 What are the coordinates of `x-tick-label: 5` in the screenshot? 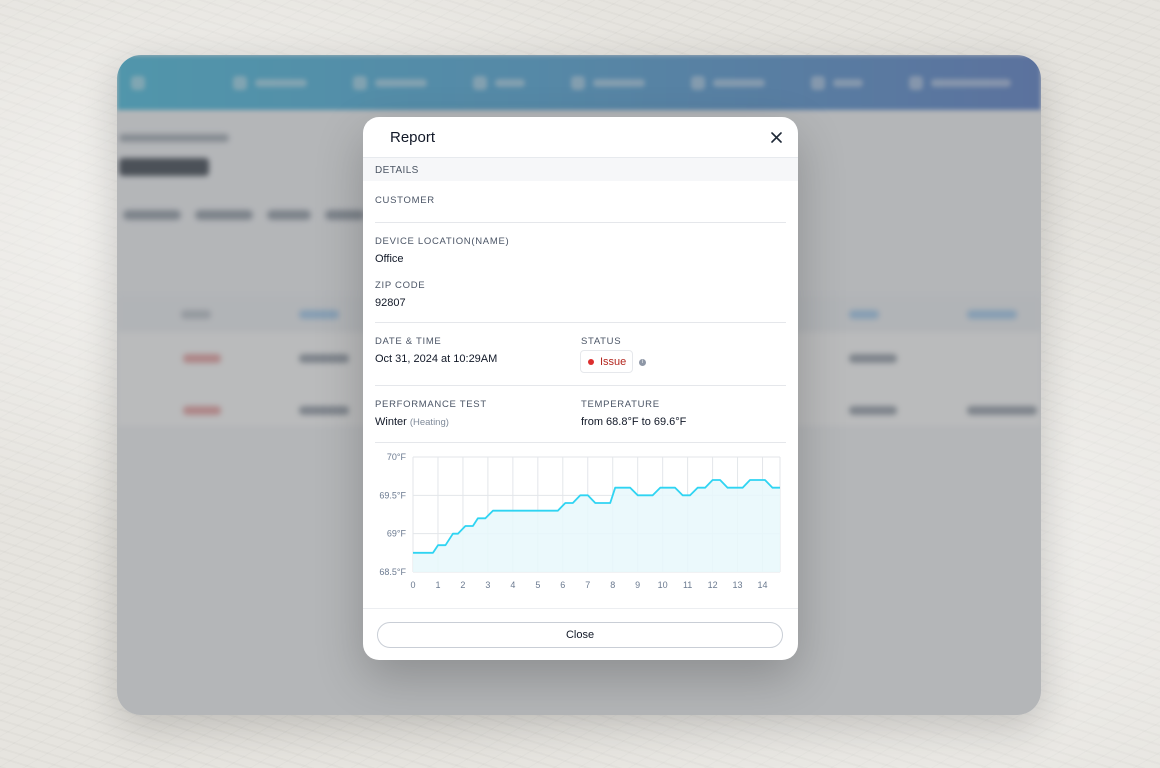 It's located at (537, 585).